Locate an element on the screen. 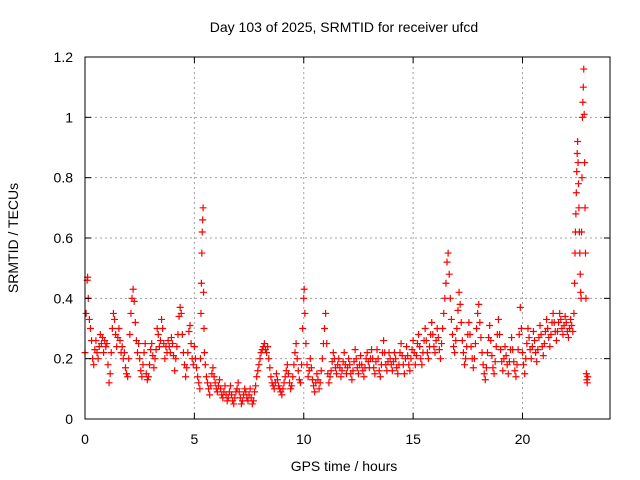 This screenshot has width=640, height=480. x-tick-label: 10 is located at coordinates (304, 439).